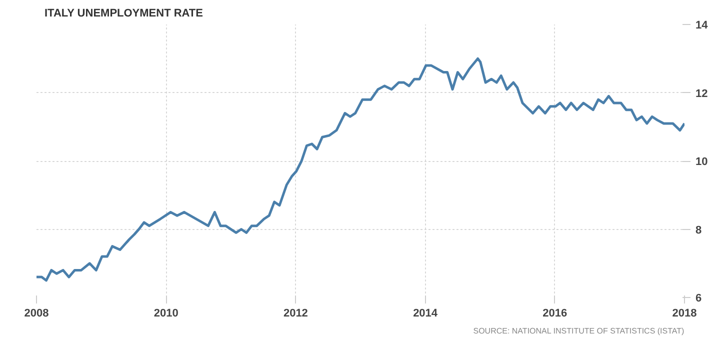 The width and height of the screenshot is (724, 340). I want to click on y-tick-label: 8, so click(699, 230).